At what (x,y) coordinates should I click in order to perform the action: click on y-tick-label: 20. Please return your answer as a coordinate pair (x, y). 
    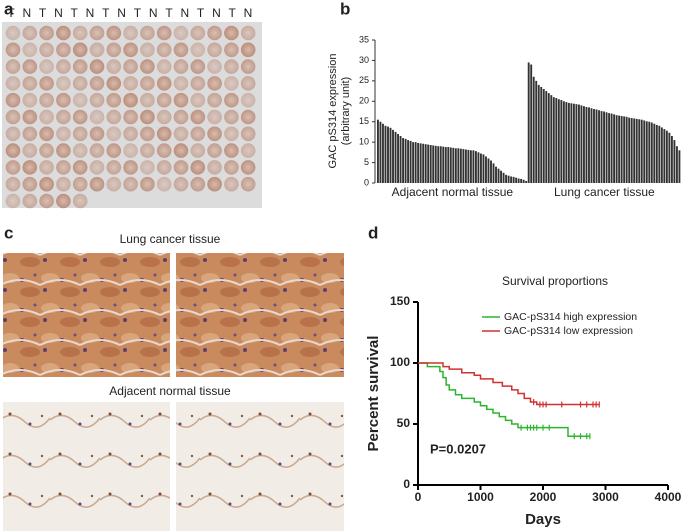
    Looking at the image, I should click on (364, 101).